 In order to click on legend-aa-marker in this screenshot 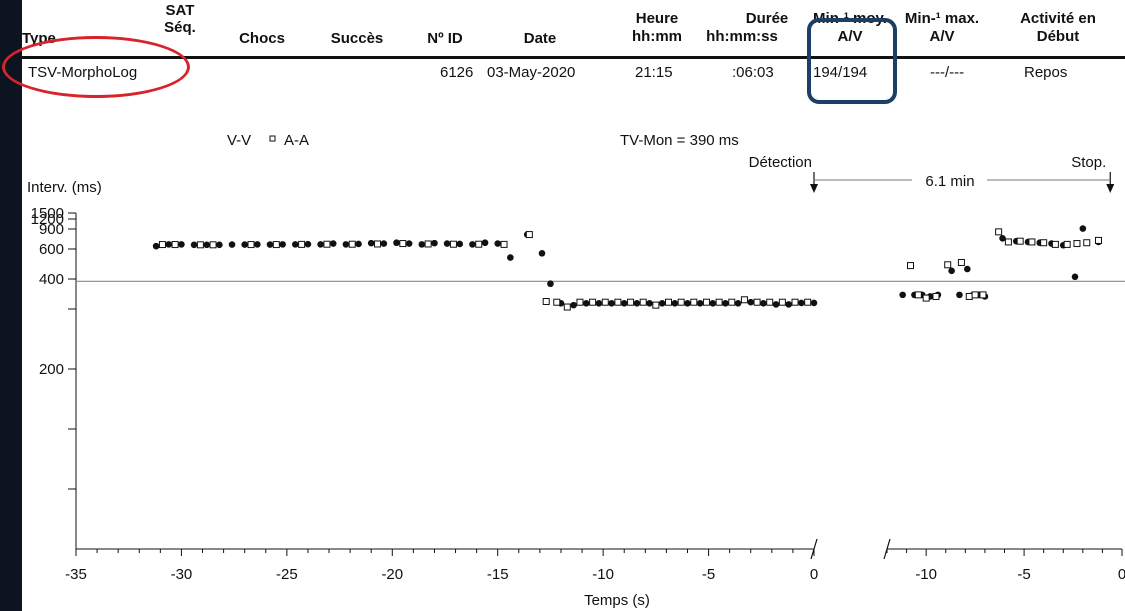, I will do `click(272, 138)`.